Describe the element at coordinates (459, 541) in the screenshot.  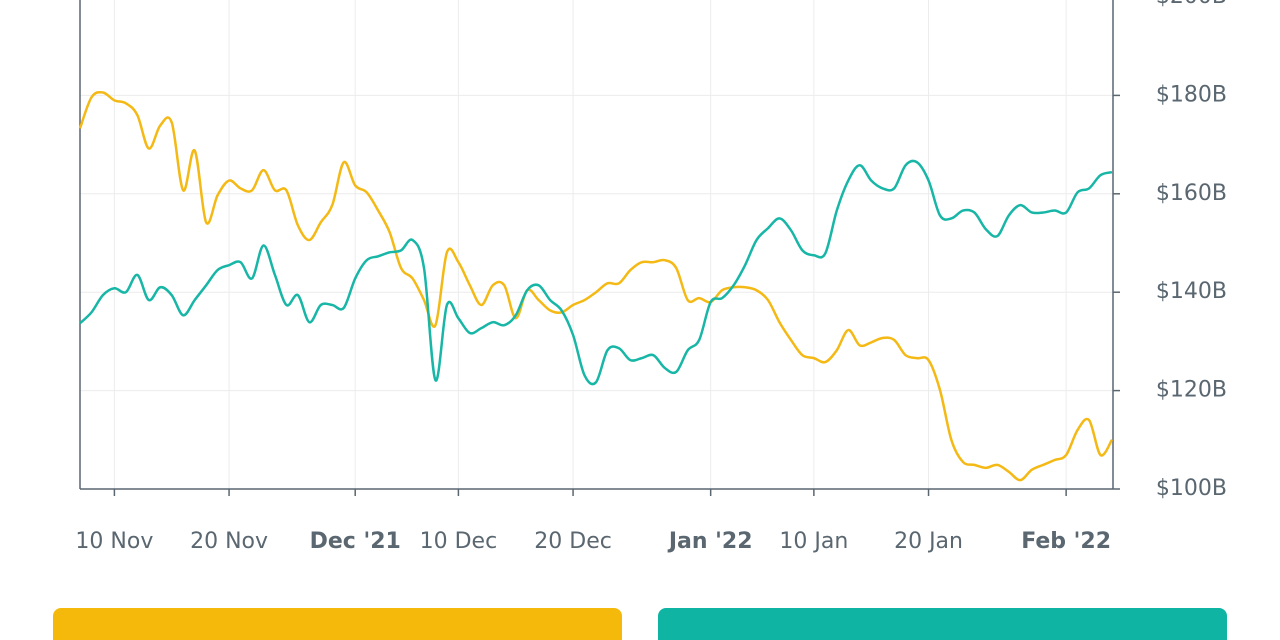
I see `x-tick-label: 10 Dec` at that location.